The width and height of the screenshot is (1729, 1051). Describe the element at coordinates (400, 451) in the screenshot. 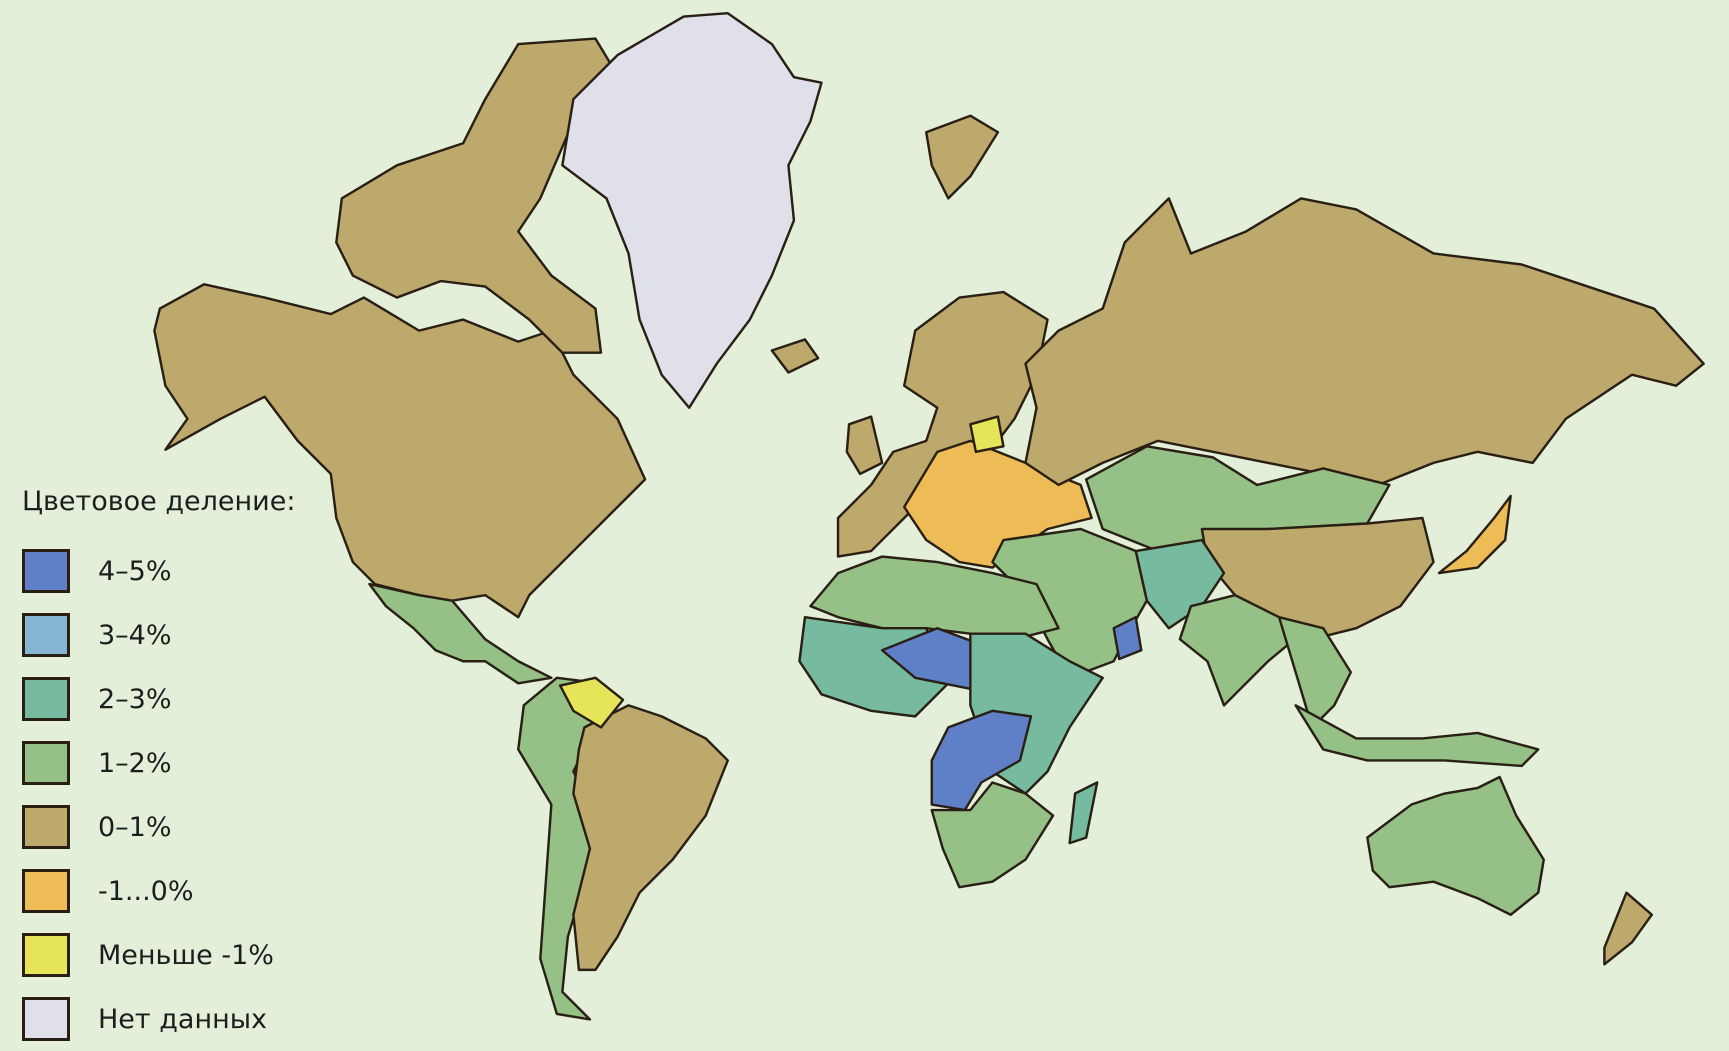

I see `region-north-america` at that location.